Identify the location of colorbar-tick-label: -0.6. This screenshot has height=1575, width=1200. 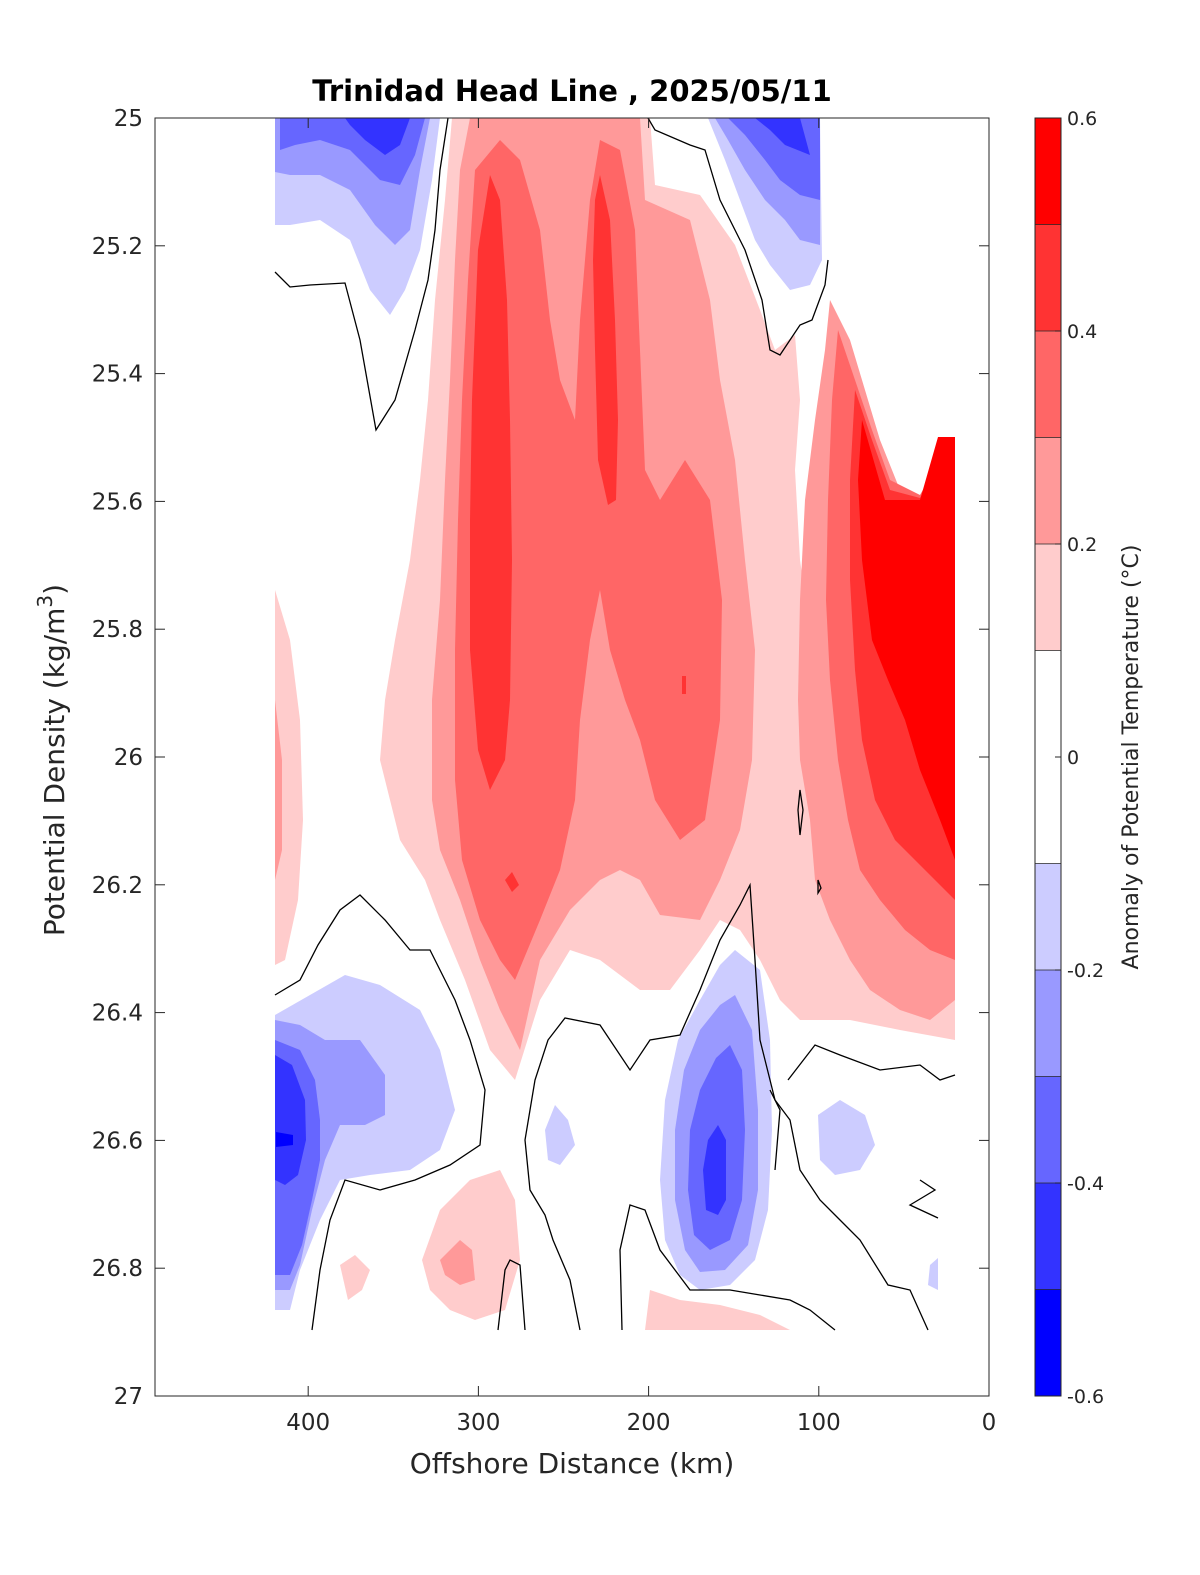
(1085, 1397).